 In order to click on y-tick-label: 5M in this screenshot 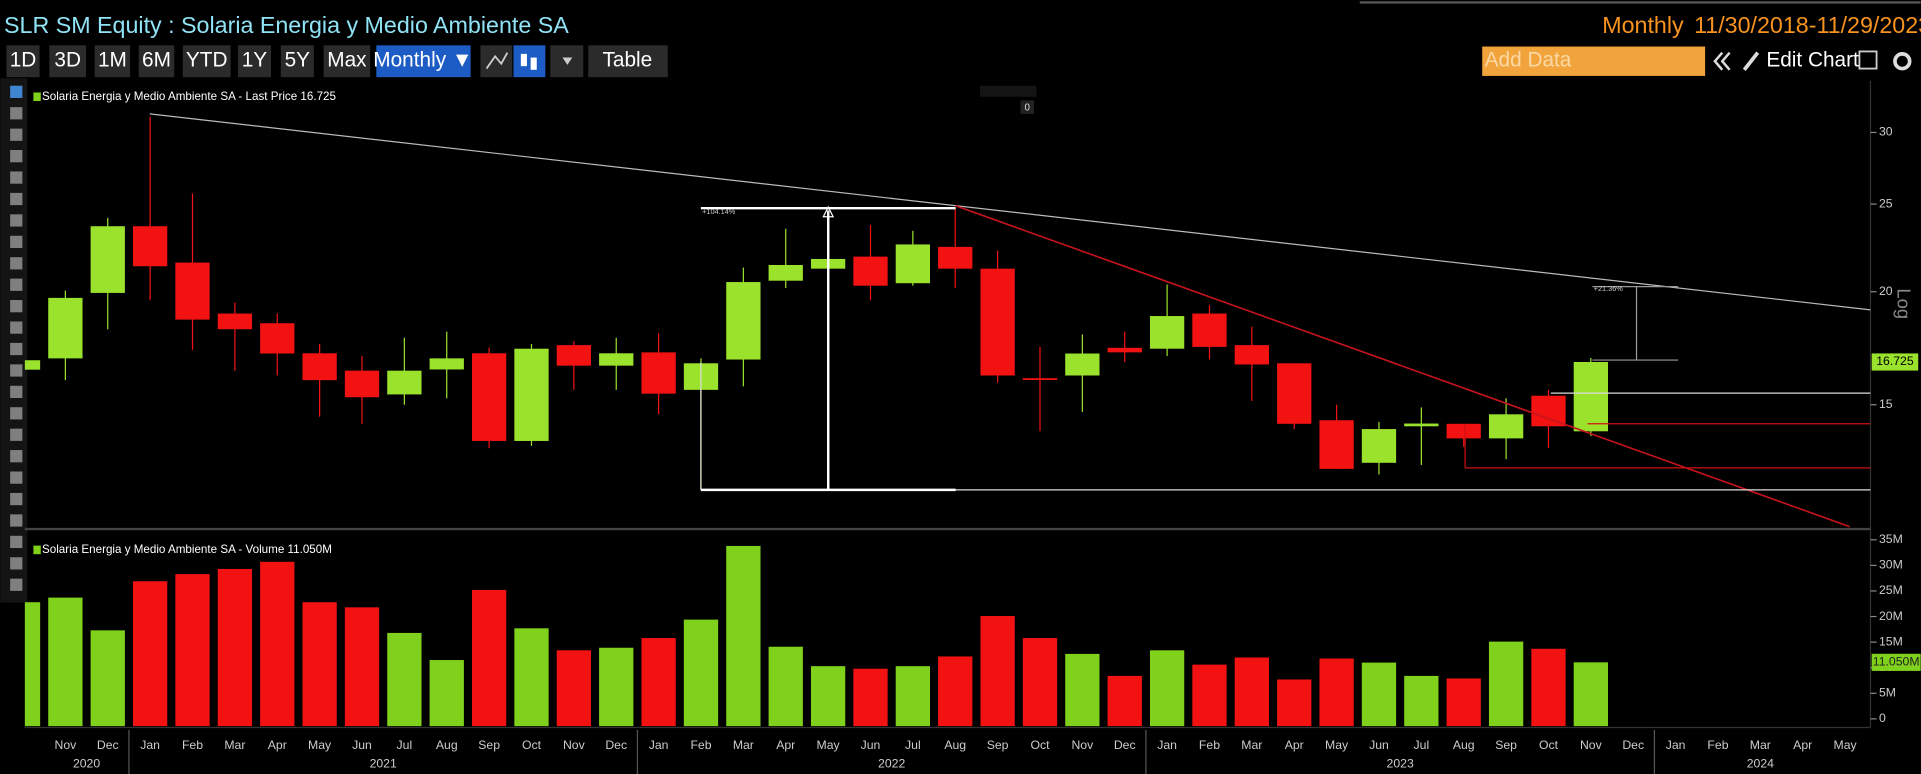, I will do `click(1887, 693)`.